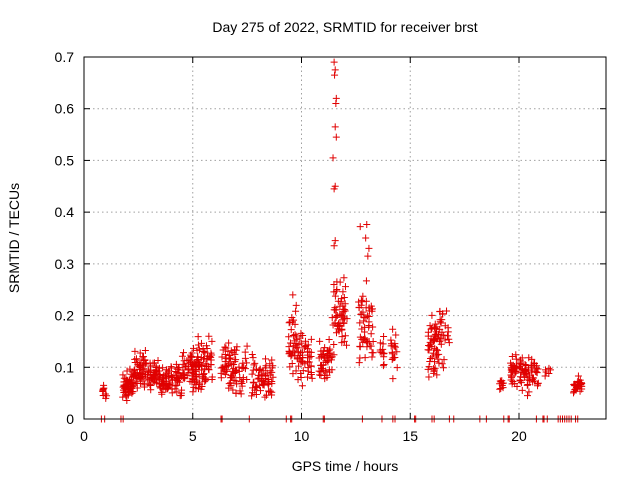 The width and height of the screenshot is (640, 480). Describe the element at coordinates (65, 160) in the screenshot. I see `y-tick-label: 0.5` at that location.